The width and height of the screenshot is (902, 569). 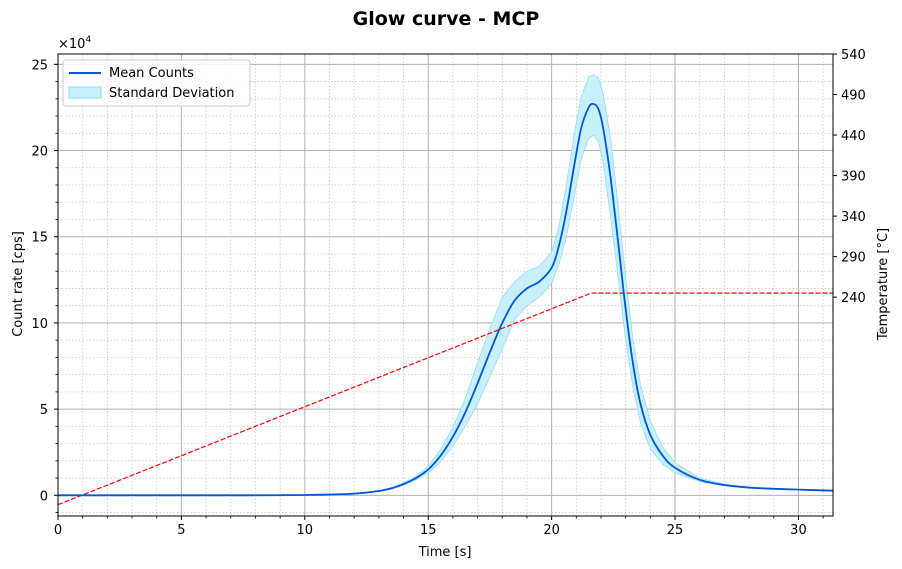 I want to click on x-tick-label: 10, so click(x=305, y=530).